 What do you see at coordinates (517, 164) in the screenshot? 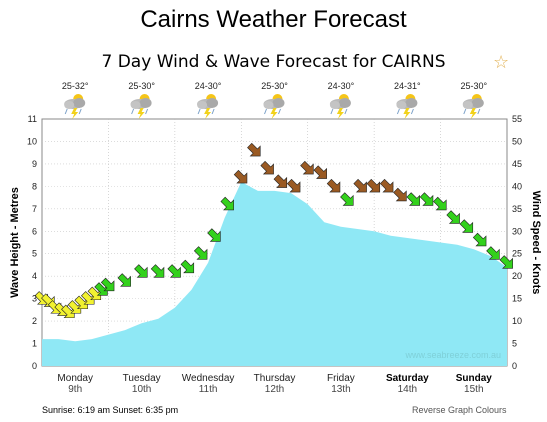
I see `y-right-tick-label: 45` at bounding box center [517, 164].